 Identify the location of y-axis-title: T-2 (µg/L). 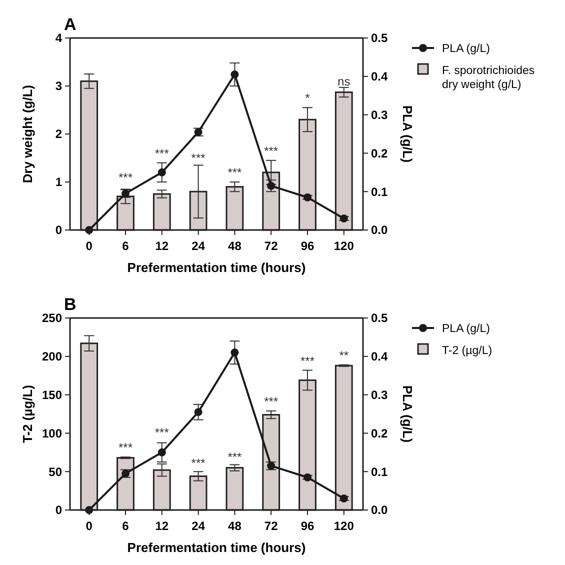
(27, 414).